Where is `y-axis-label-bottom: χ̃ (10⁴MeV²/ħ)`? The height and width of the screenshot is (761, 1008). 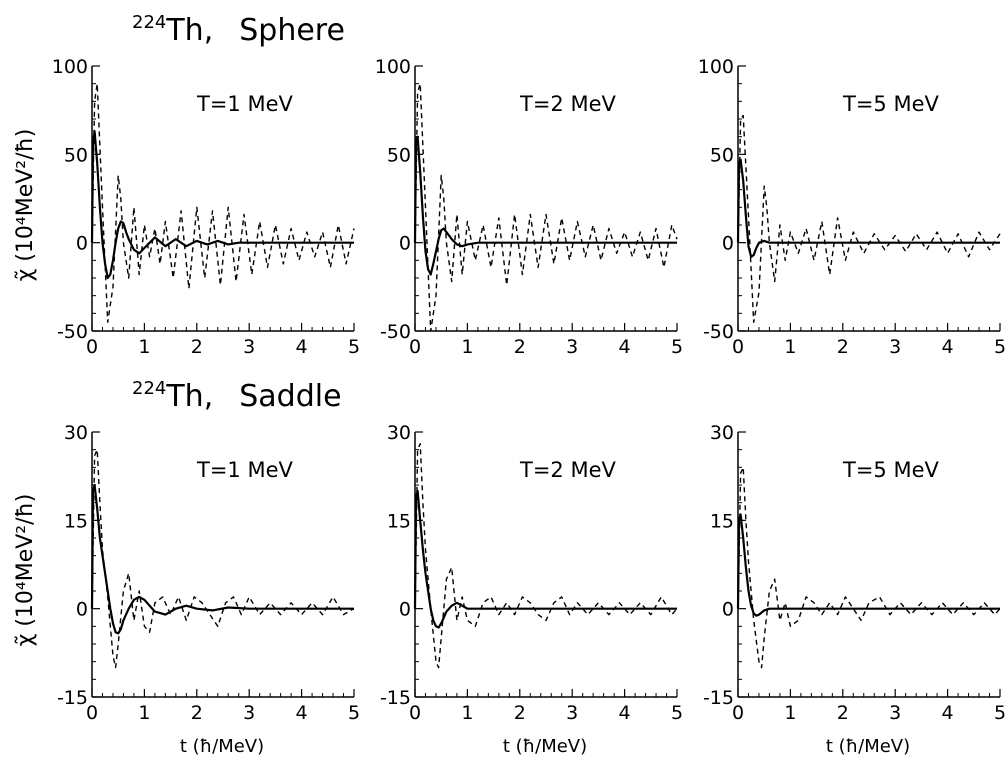 y-axis-label-bottom: χ̃ (10⁴MeV²/ħ) is located at coordinates (25, 570).